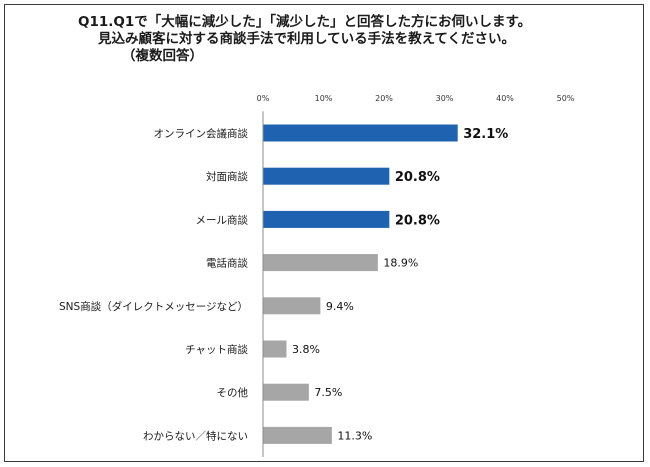  What do you see at coordinates (445, 98) in the screenshot?
I see `x-tick-label: 30%` at bounding box center [445, 98].